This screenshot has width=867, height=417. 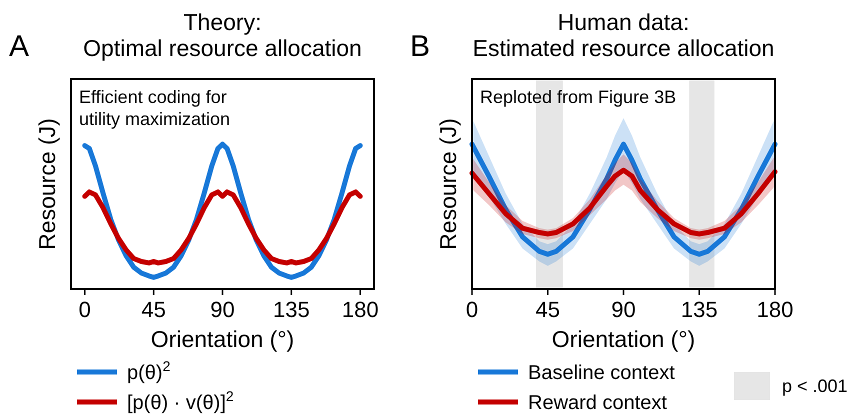 I want to click on text: A, so click(x=19, y=46).